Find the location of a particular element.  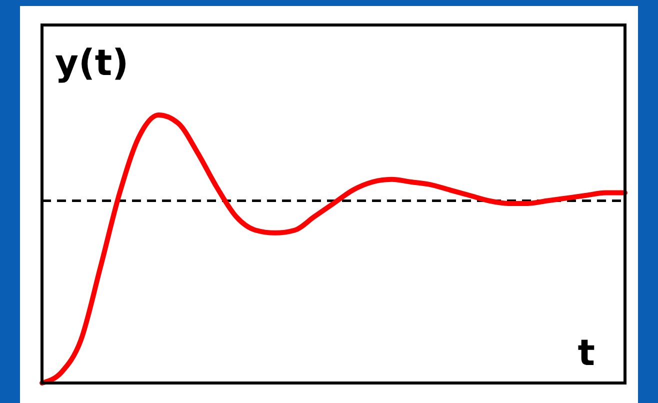

y-axis-title: y(t) is located at coordinates (92, 63).